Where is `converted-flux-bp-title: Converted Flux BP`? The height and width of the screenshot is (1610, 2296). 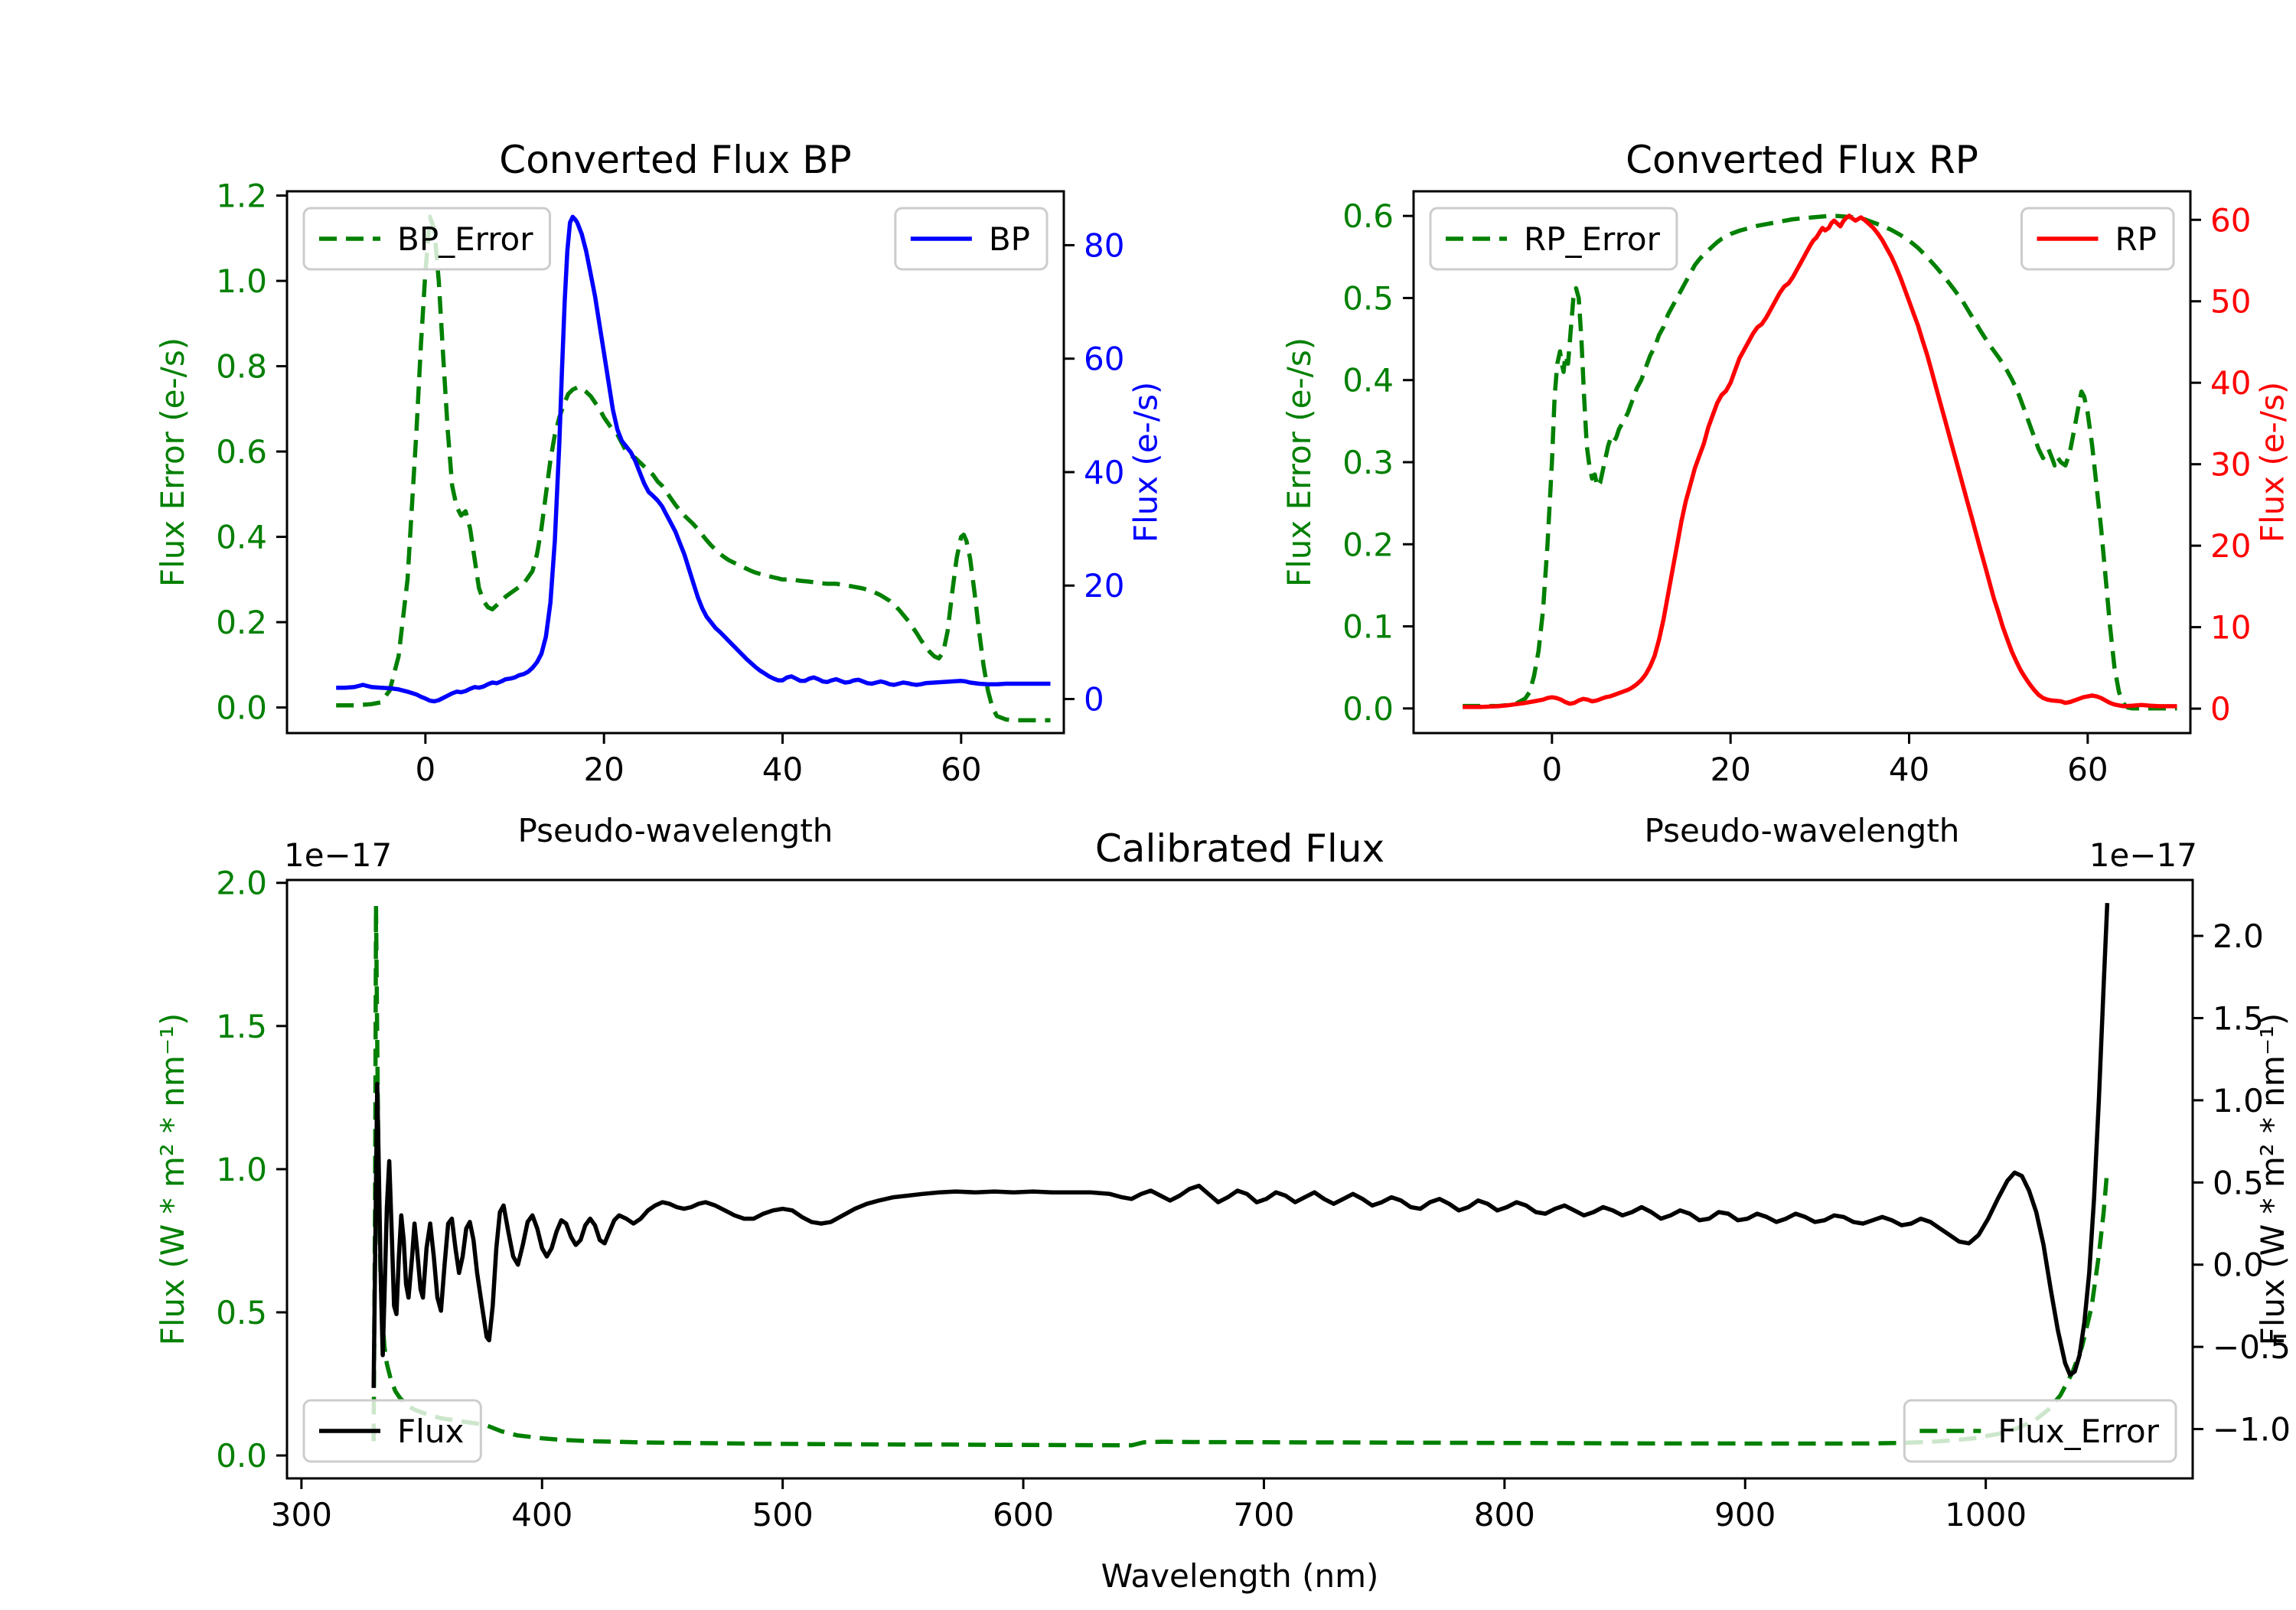
converted-flux-bp-title: Converted Flux BP is located at coordinates (675, 160).